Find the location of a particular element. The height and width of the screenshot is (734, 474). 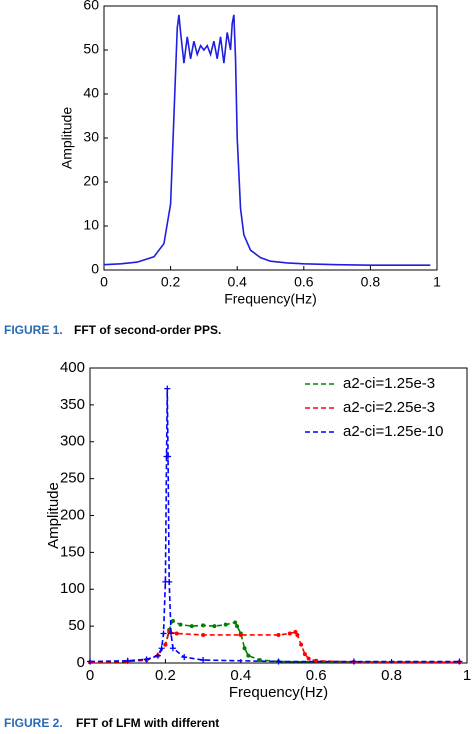

y-tick-label: 250 is located at coordinates (72, 478).